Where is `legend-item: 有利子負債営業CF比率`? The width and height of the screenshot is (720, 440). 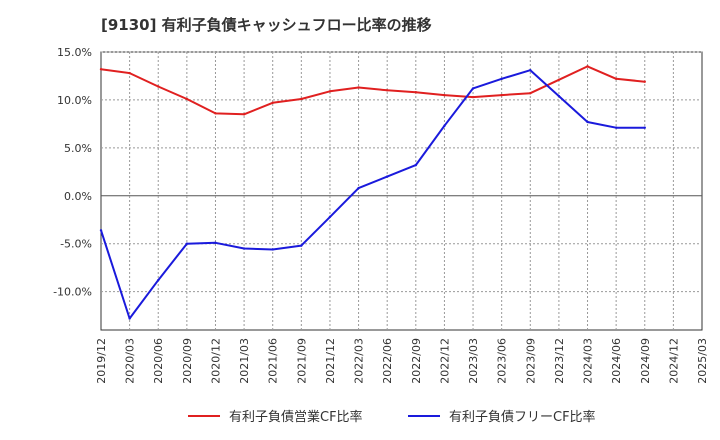 legend-item: 有利子負債営業CF比率 is located at coordinates (275, 417).